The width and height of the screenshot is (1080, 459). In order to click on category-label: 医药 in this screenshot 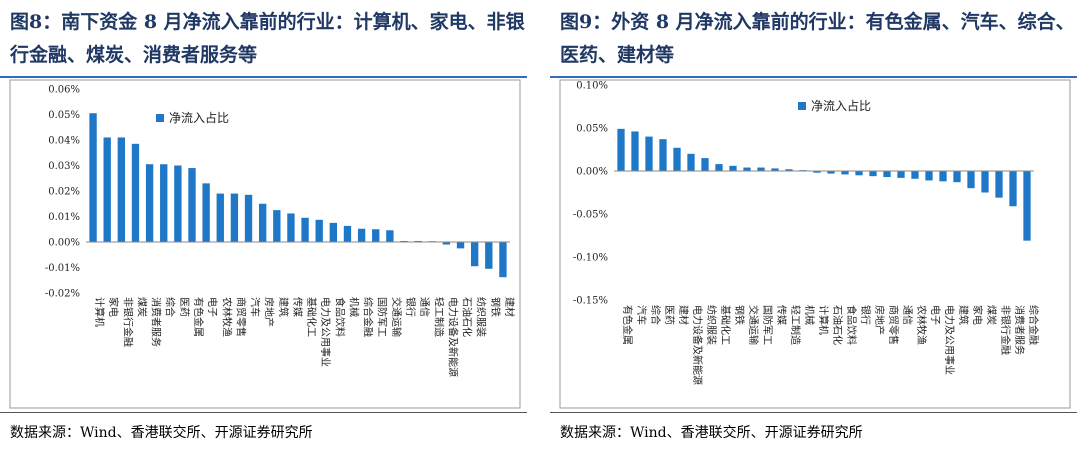, I will do `click(184, 307)`.